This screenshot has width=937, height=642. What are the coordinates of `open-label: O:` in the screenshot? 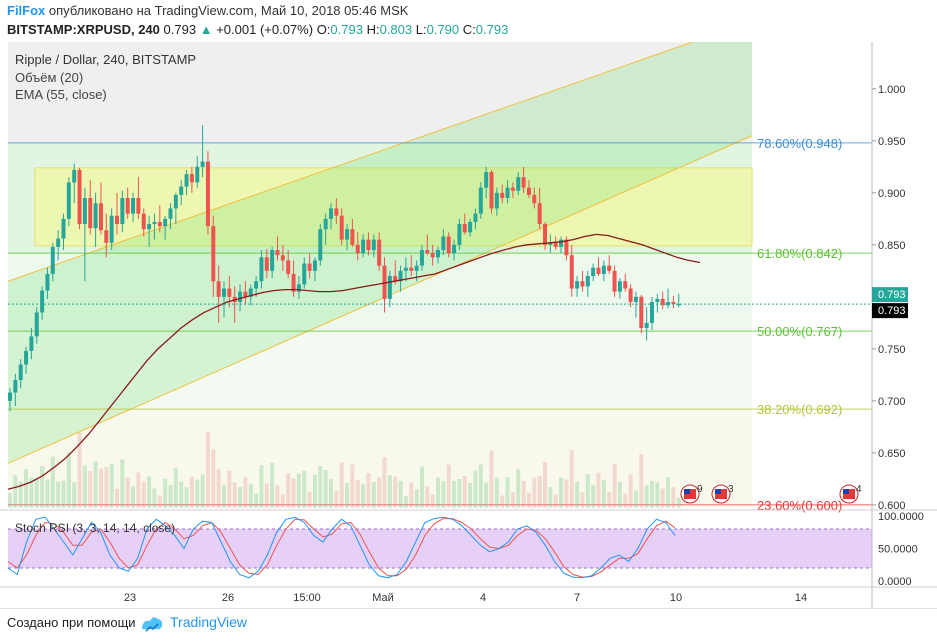 It's located at (323, 29).